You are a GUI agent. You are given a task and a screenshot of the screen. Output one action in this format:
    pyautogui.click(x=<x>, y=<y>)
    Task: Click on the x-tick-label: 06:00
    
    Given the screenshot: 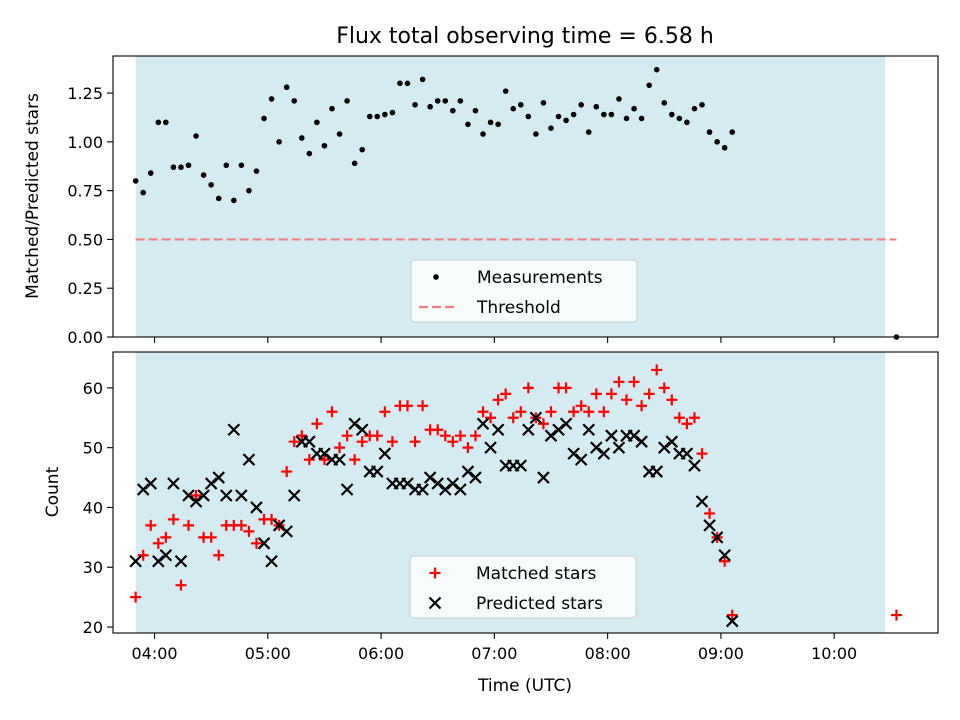 What is the action you would take?
    pyautogui.click(x=381, y=653)
    